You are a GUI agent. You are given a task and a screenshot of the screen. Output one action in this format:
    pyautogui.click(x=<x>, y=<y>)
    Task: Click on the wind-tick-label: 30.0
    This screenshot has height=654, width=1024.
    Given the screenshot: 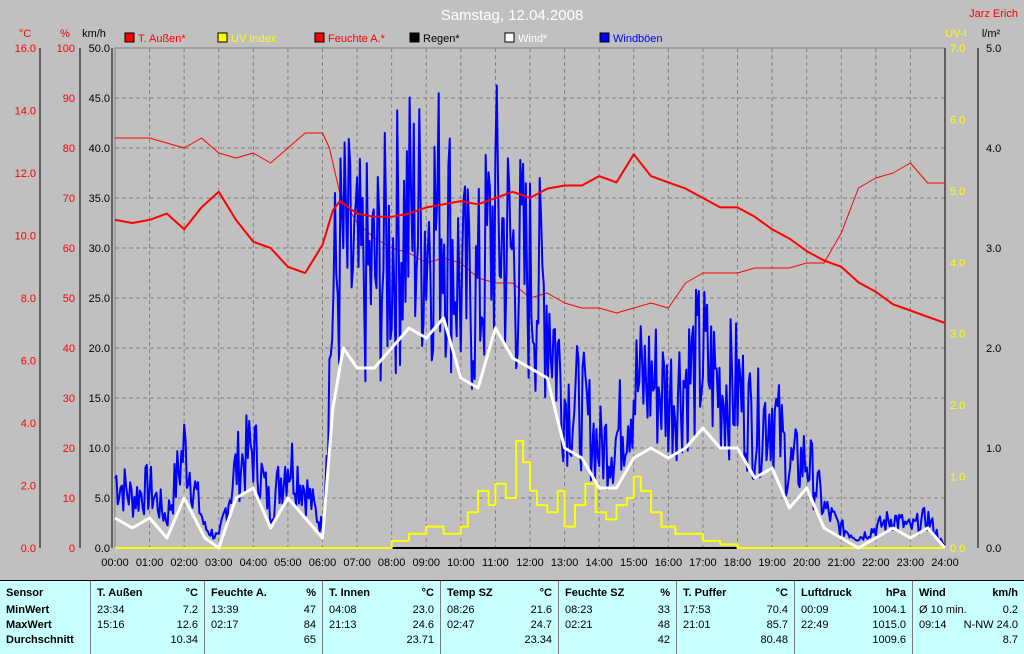 What is the action you would take?
    pyautogui.click(x=99, y=249)
    